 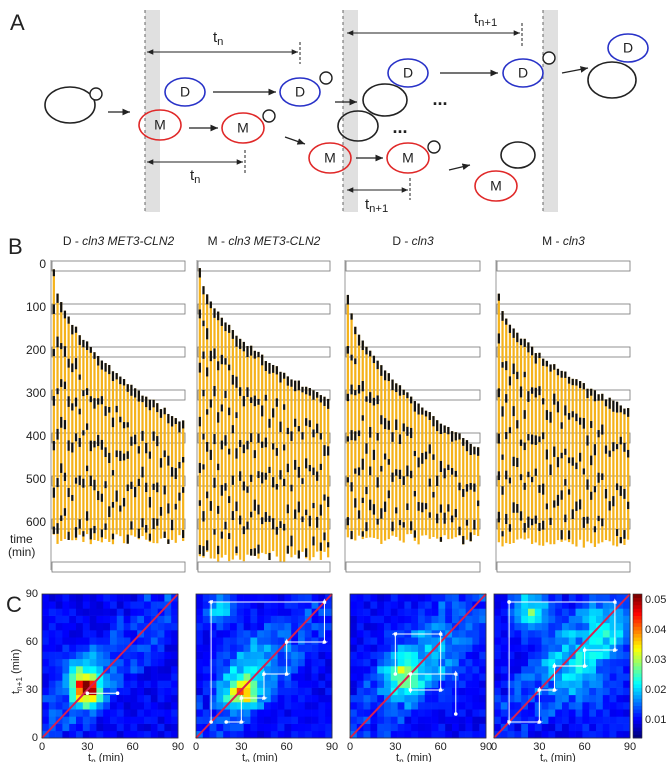 I want to click on x-tick-label: 60, so click(x=287, y=747).